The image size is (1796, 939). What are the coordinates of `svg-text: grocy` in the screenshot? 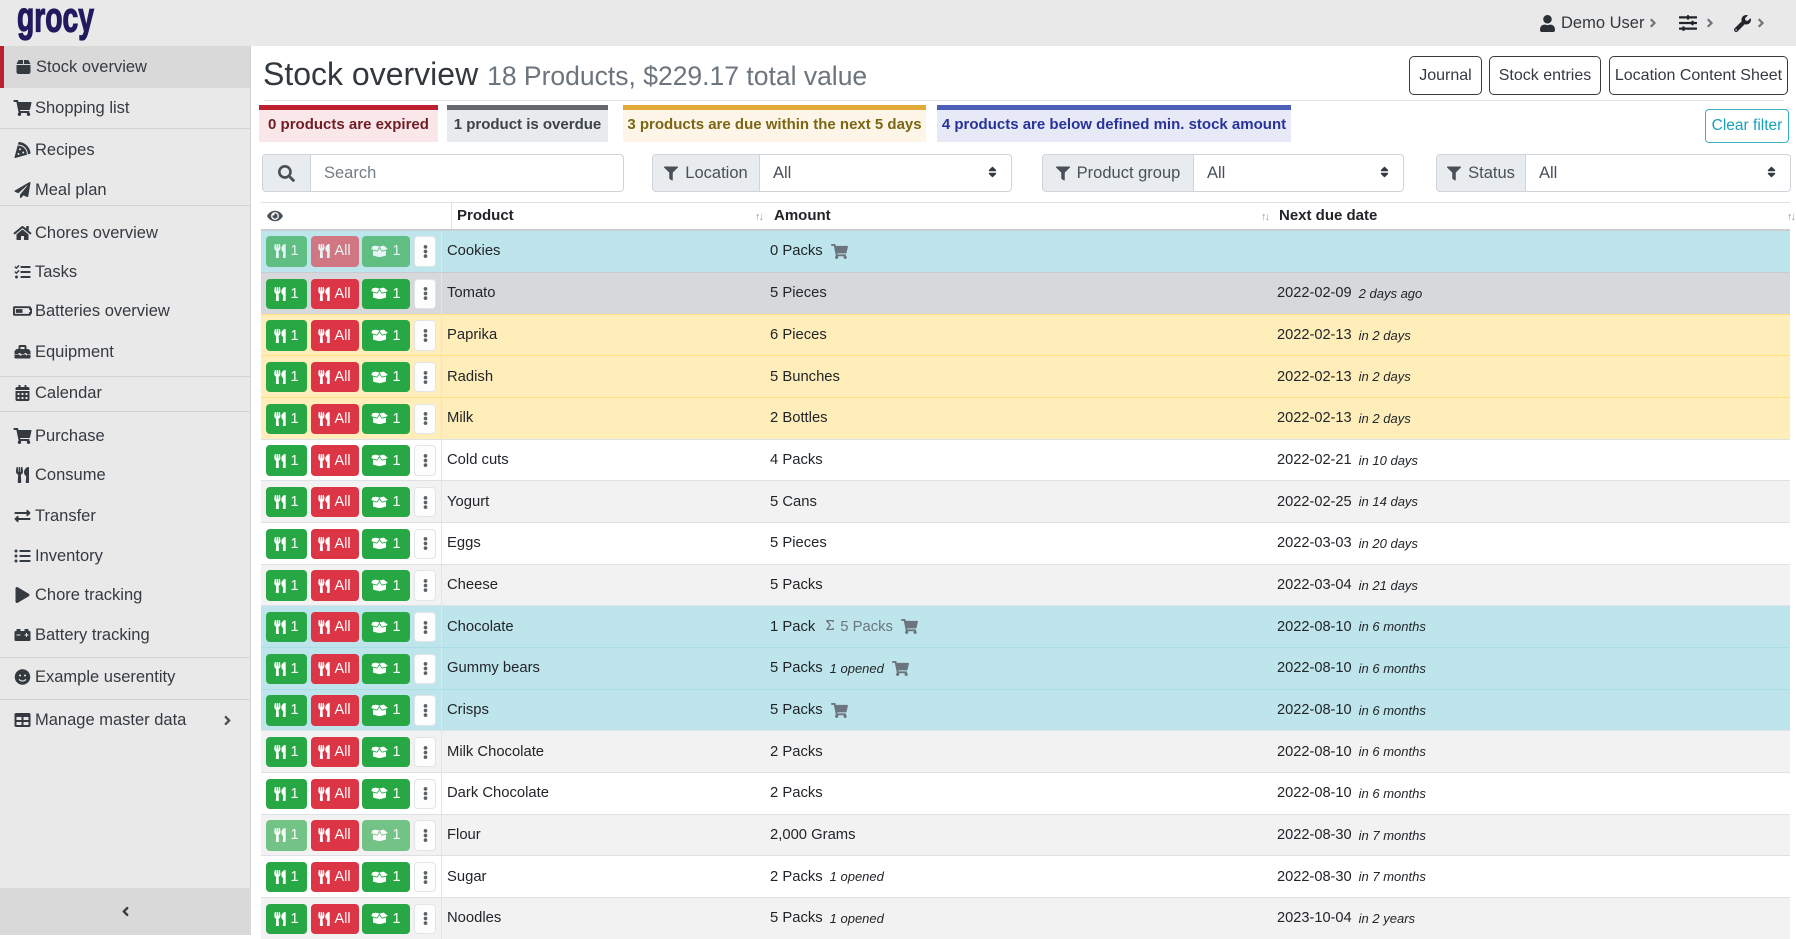 It's located at (55, 20).